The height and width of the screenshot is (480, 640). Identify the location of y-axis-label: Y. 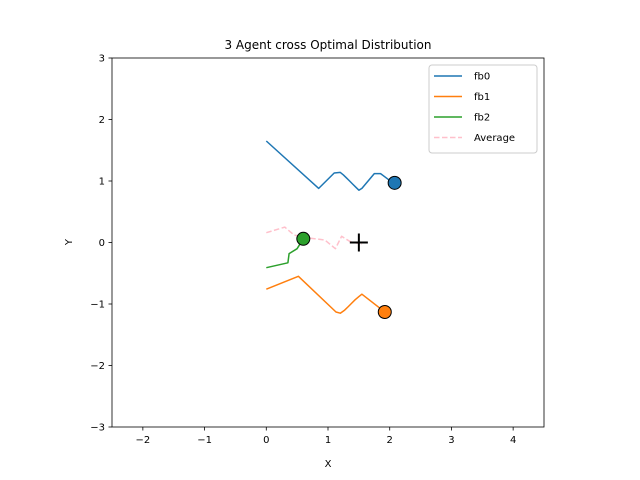
(69, 242).